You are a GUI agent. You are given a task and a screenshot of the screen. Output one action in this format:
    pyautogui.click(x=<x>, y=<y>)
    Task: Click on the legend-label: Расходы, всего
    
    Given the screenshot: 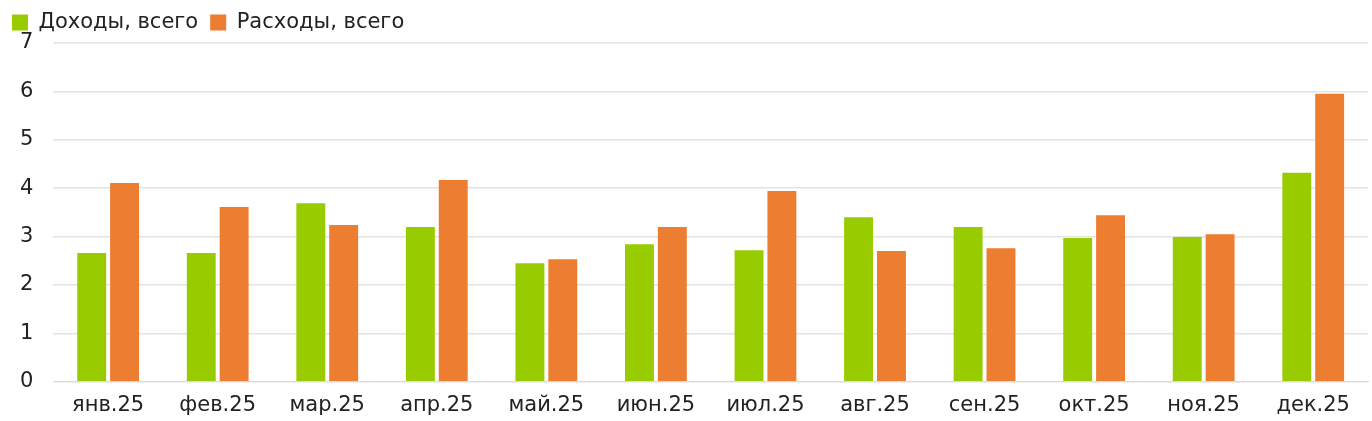 What is the action you would take?
    pyautogui.click(x=320, y=20)
    